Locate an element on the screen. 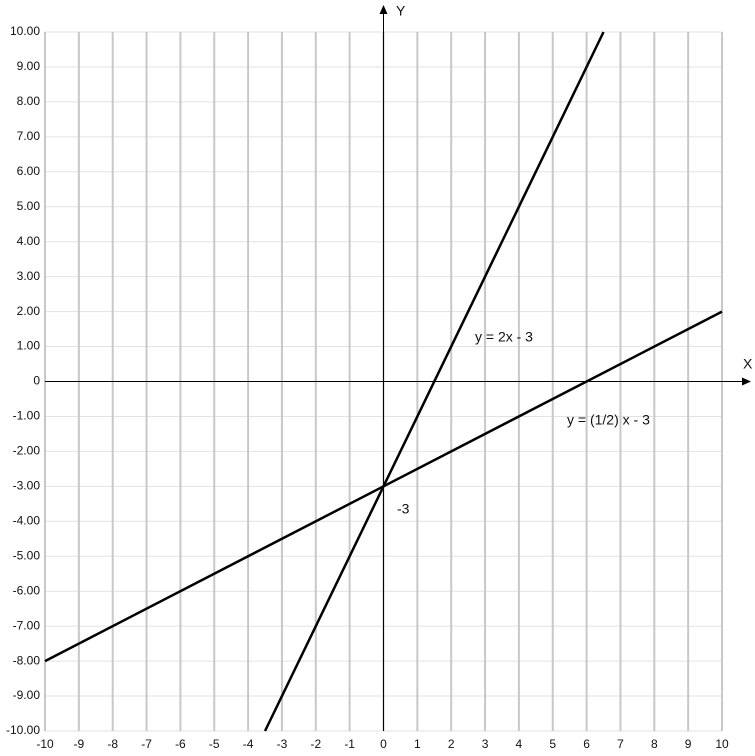 This screenshot has width=755, height=756. annotation: -3 is located at coordinates (403, 509).